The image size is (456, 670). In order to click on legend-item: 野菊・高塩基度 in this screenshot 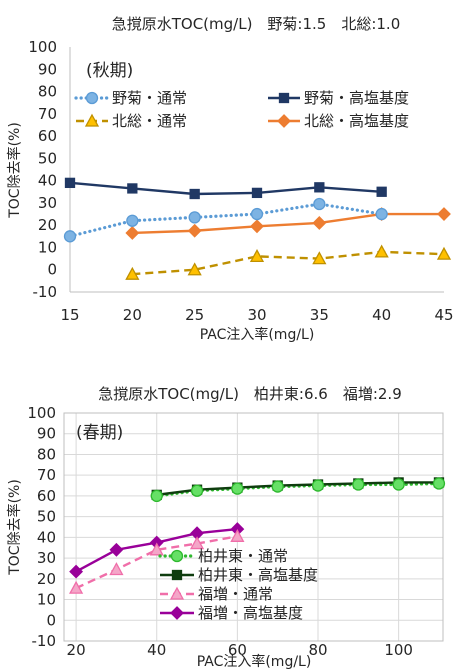, I will do `click(338, 98)`.